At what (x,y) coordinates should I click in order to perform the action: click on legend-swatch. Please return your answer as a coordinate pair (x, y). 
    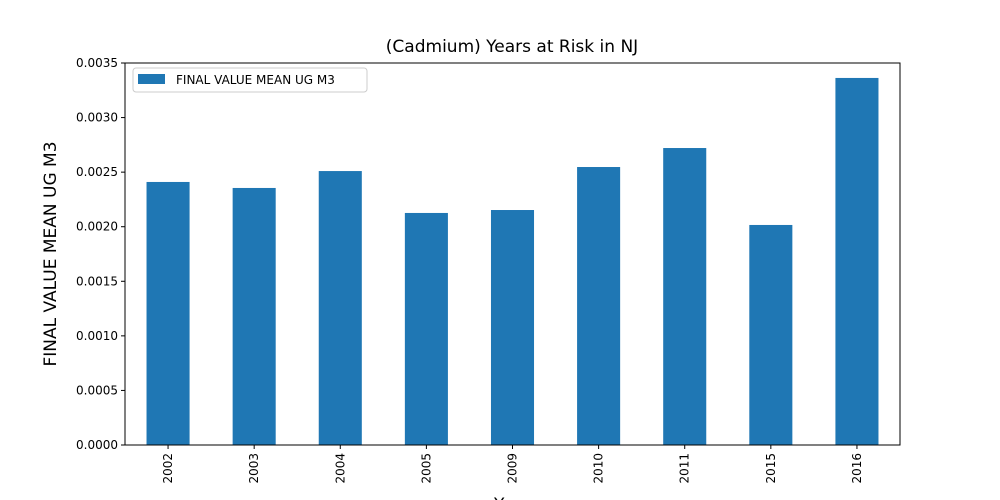
    Looking at the image, I should click on (151, 79).